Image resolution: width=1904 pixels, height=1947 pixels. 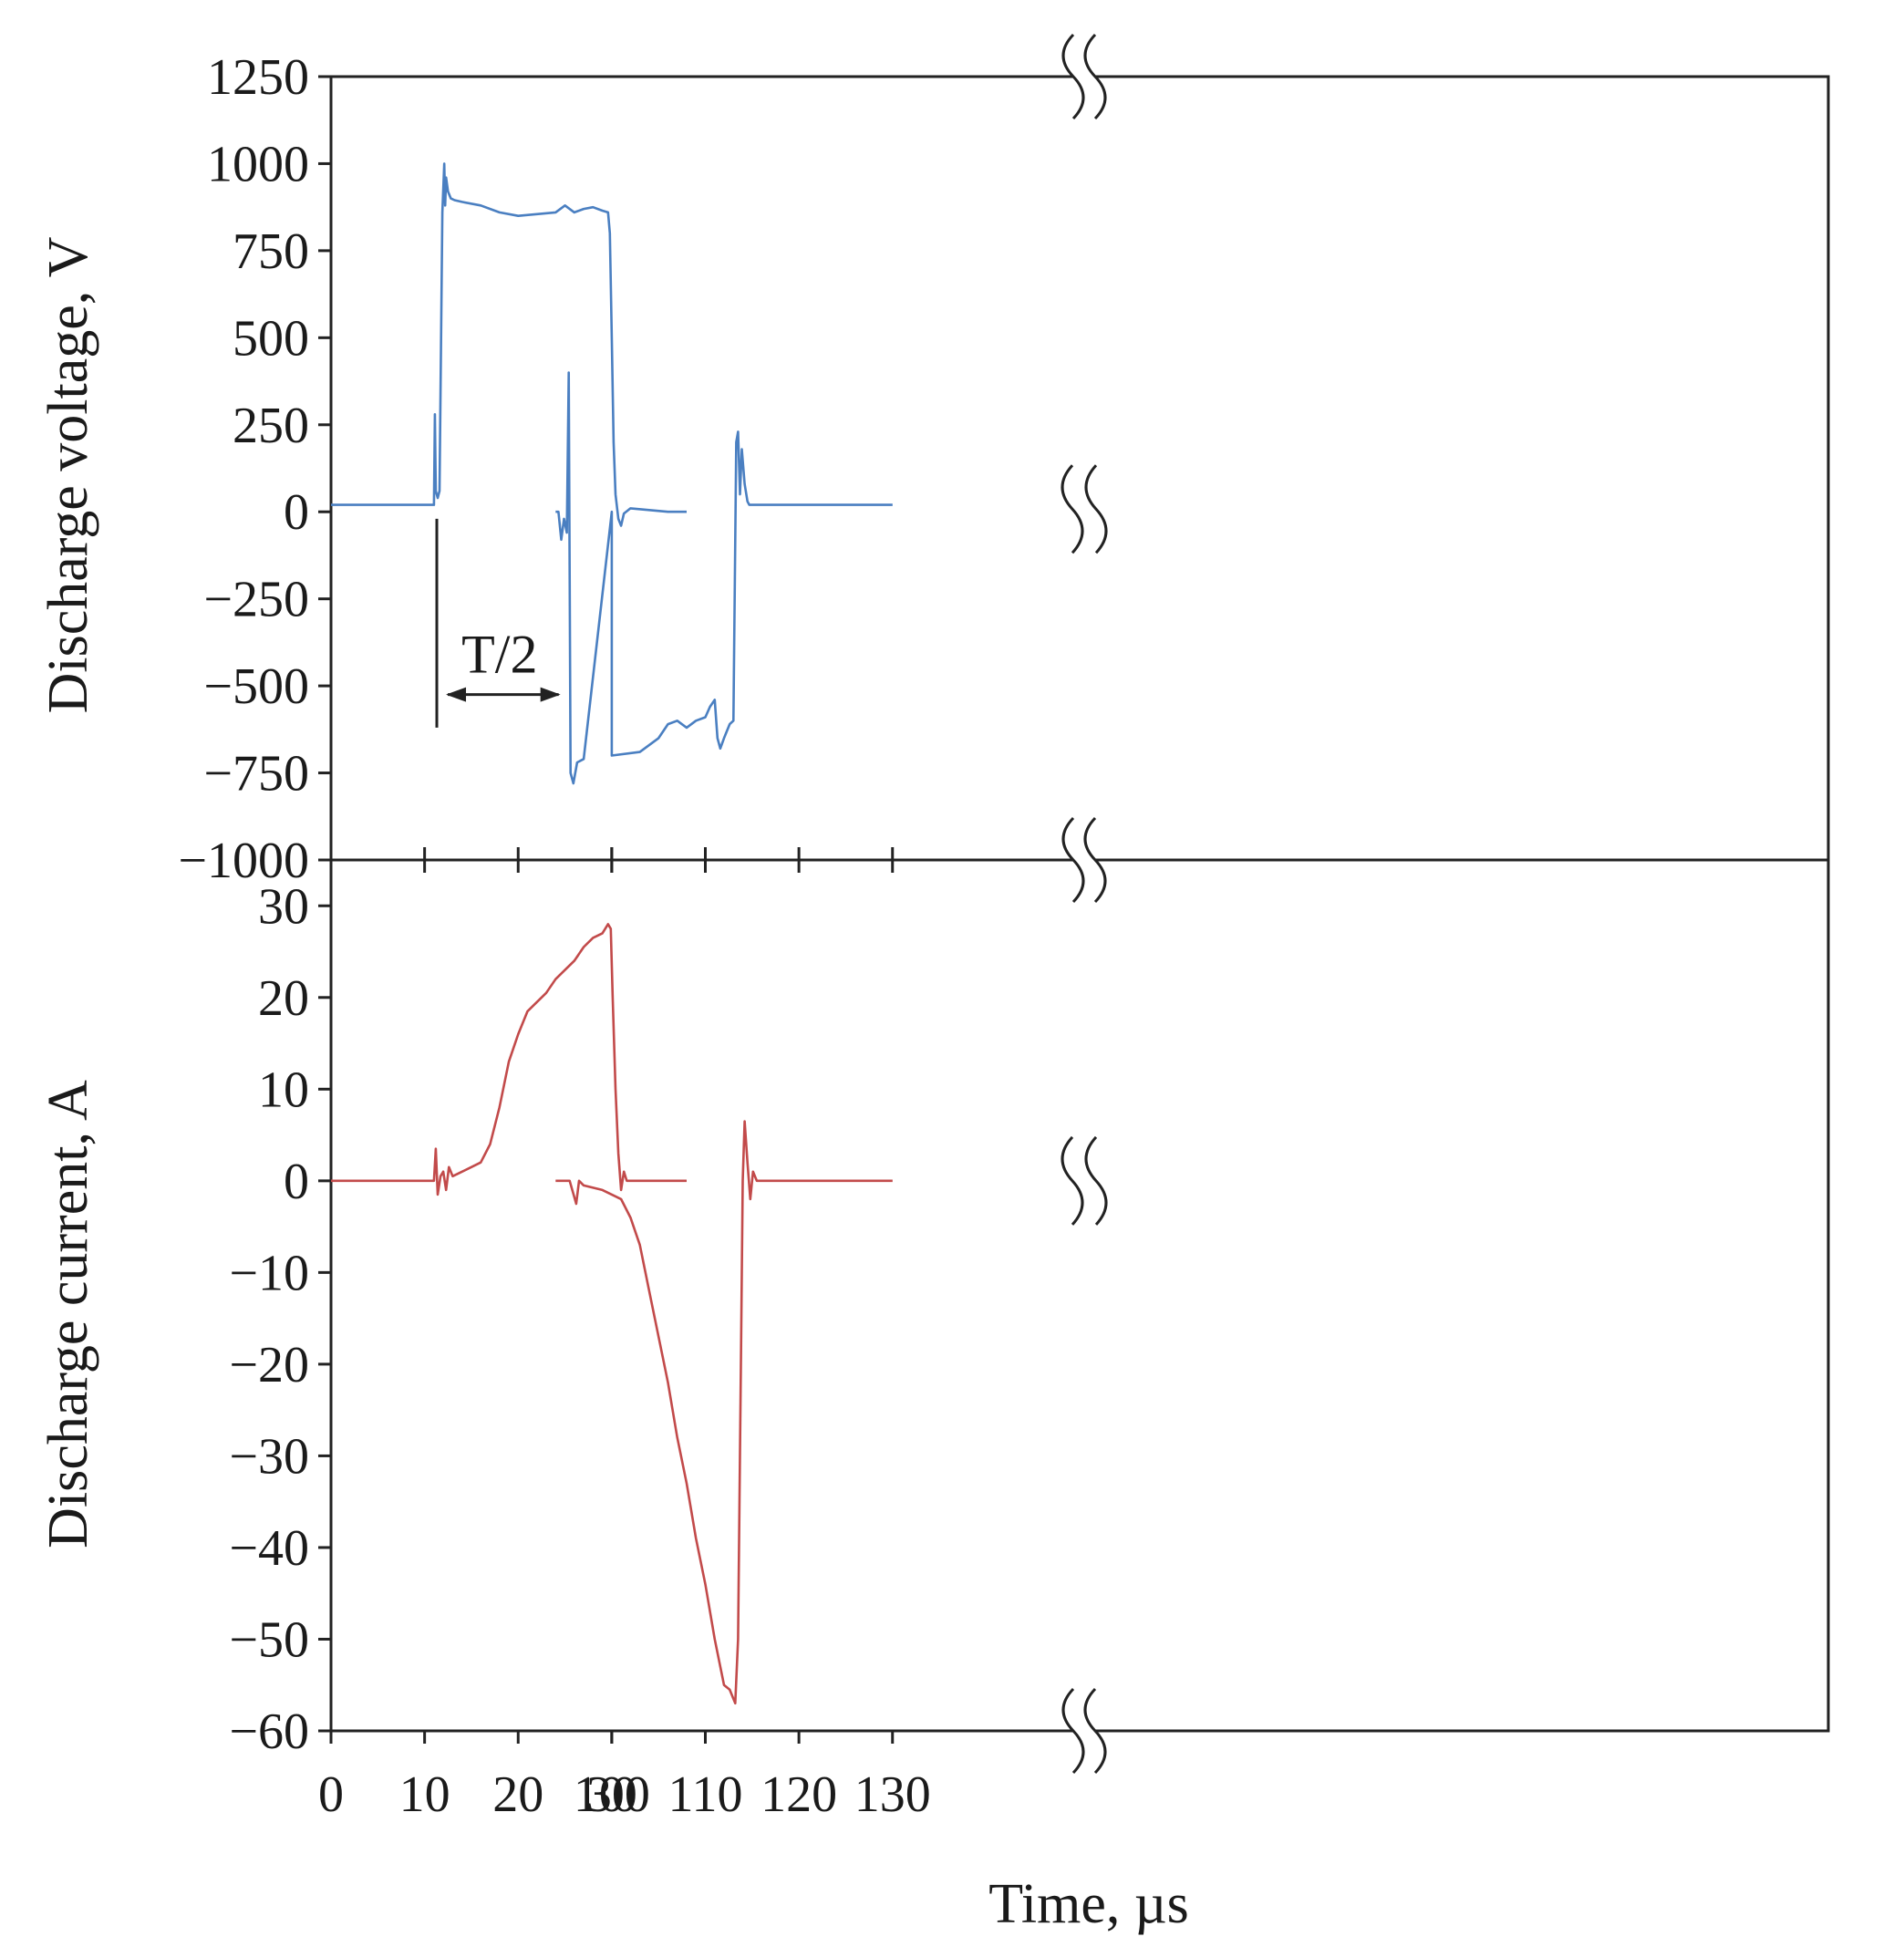 What do you see at coordinates (284, 906) in the screenshot?
I see `current-y-tick-label: 30` at bounding box center [284, 906].